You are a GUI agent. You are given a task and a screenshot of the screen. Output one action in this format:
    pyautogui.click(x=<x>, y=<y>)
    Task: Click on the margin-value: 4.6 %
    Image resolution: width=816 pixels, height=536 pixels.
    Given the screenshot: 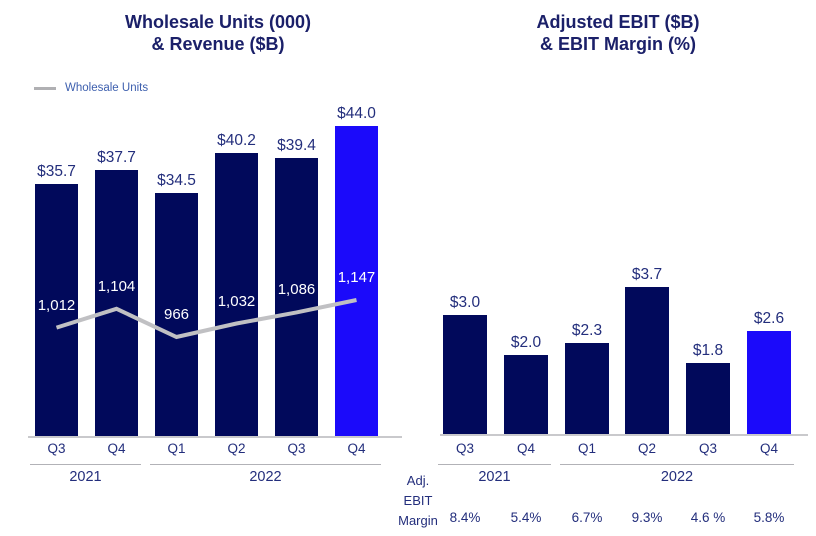 What is the action you would take?
    pyautogui.click(x=708, y=517)
    